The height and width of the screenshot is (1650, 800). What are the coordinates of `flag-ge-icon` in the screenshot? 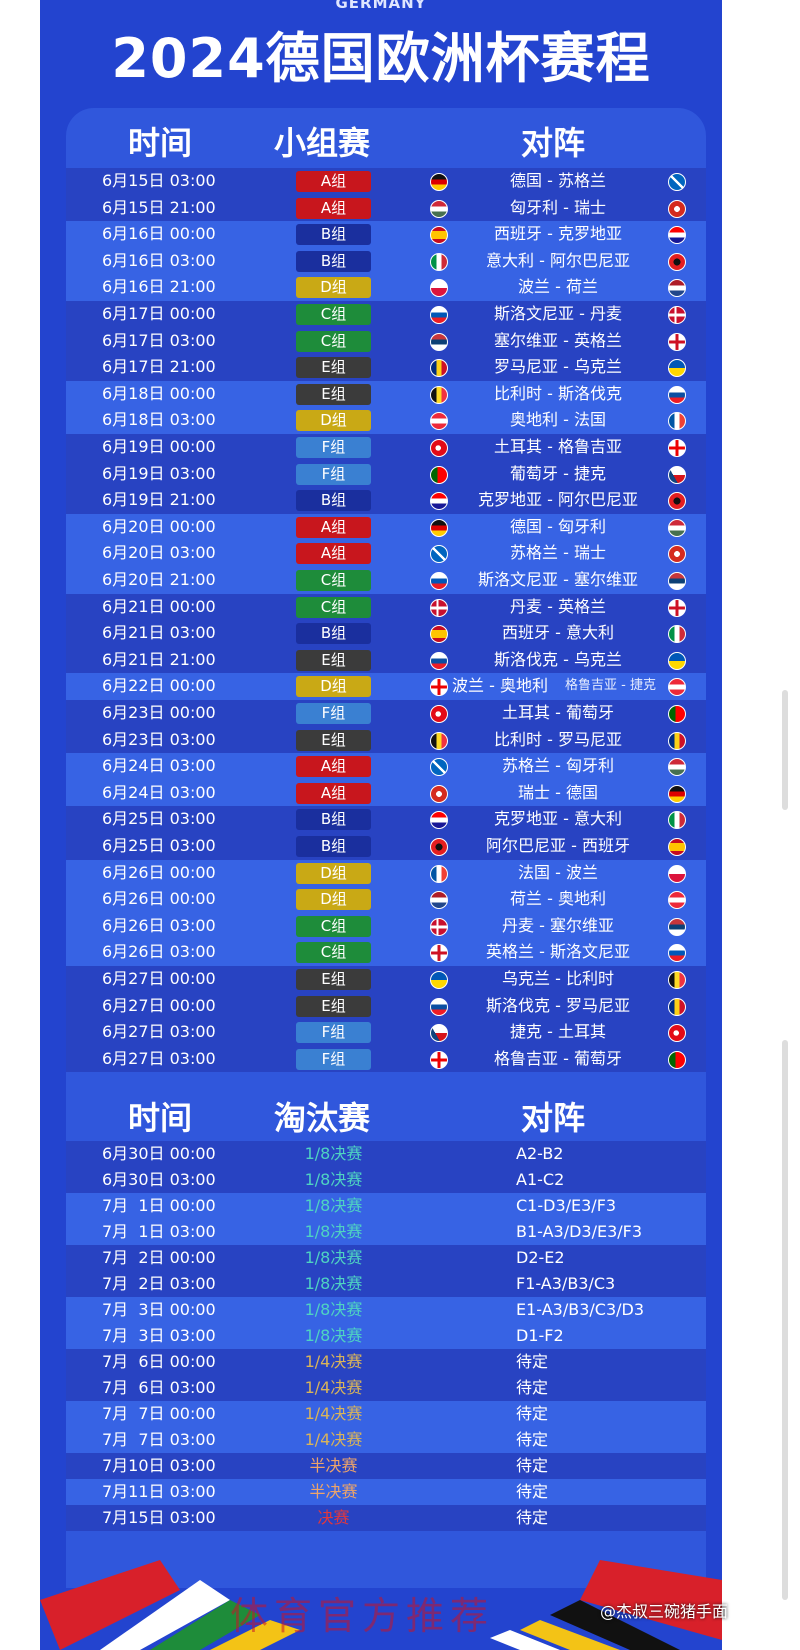 It's located at (439, 687).